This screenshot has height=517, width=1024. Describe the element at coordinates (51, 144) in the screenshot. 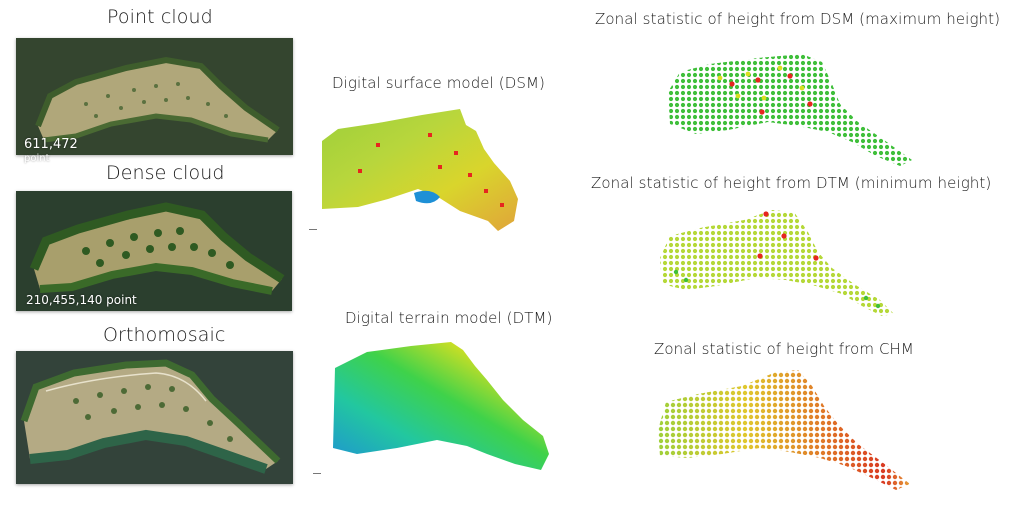

I see `point-cloud-count: 611,472` at that location.